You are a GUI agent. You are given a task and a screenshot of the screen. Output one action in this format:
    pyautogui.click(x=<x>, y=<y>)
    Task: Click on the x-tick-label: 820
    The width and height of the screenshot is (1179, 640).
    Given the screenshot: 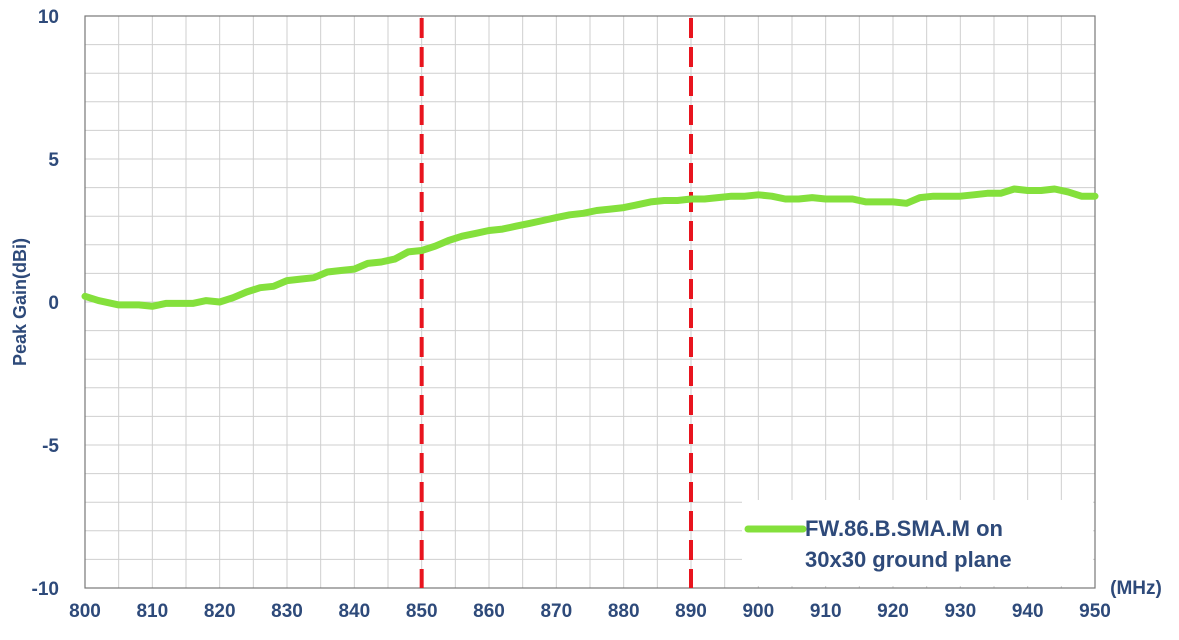 What is the action you would take?
    pyautogui.click(x=220, y=611)
    